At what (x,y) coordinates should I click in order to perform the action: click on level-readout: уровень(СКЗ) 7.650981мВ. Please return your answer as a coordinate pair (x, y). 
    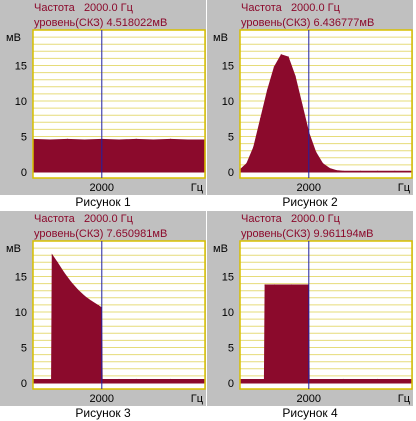
    Looking at the image, I should click on (100, 234).